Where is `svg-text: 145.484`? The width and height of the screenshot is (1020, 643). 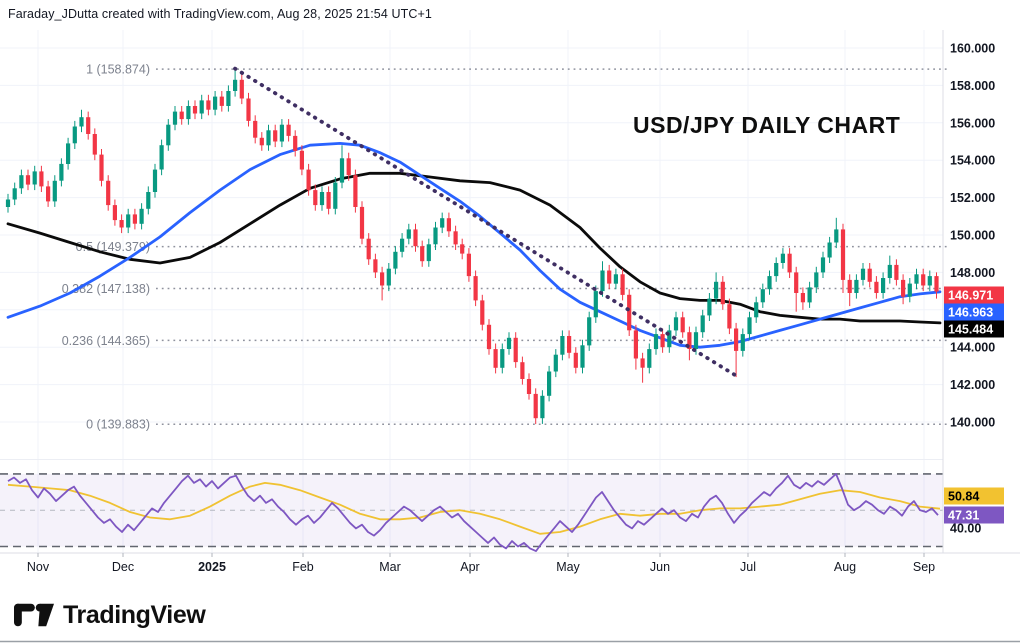
svg-text: 145.484 is located at coordinates (970, 330).